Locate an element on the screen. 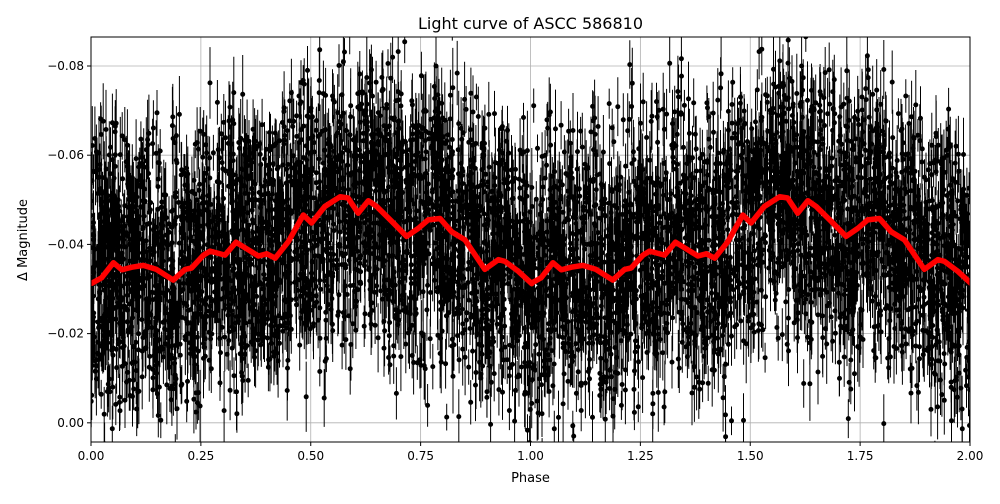 This screenshot has height=504, width=1000. x-tick-label: 0.50 is located at coordinates (310, 456).